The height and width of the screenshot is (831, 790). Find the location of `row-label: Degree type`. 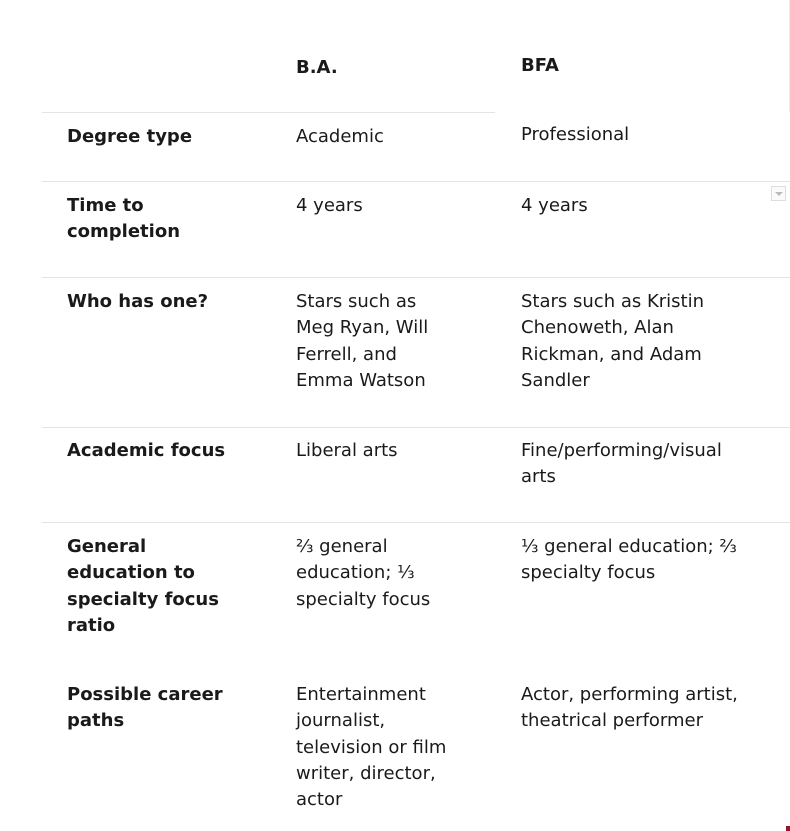

row-label: Degree type is located at coordinates (130, 136).